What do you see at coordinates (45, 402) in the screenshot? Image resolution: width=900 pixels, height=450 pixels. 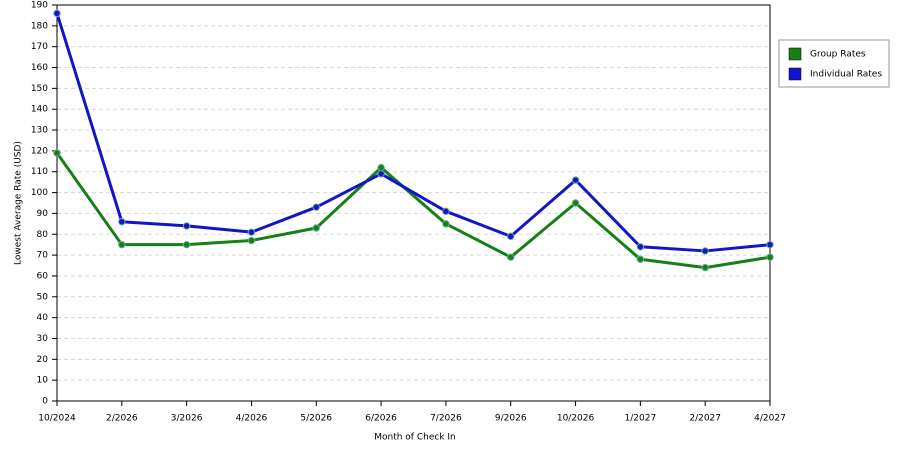 I see `y-tick-label: 0` at bounding box center [45, 402].